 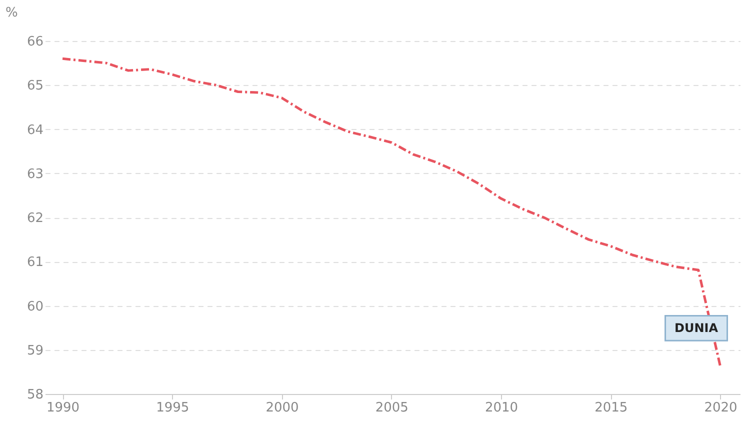 What do you see at coordinates (501, 408) in the screenshot?
I see `x-tick-label: 2010` at bounding box center [501, 408].